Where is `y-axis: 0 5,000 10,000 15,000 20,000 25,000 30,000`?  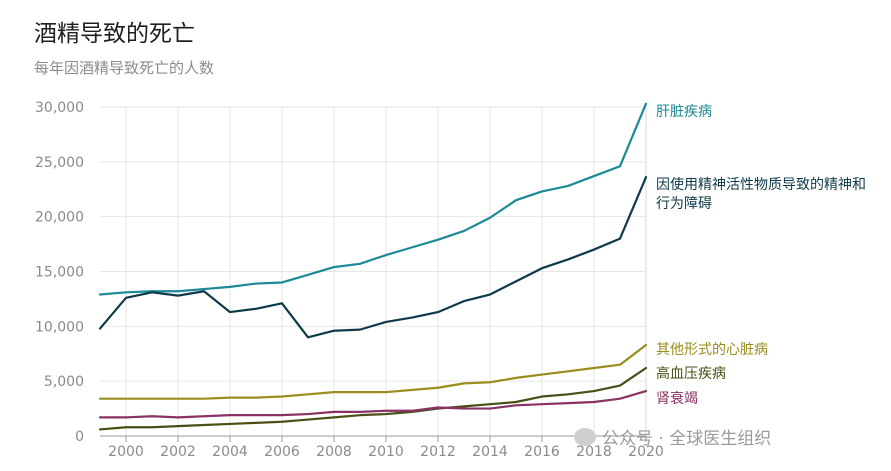 y-axis: 0 5,000 10,000 15,000 20,000 25,000 30,000 is located at coordinates (59, 272).